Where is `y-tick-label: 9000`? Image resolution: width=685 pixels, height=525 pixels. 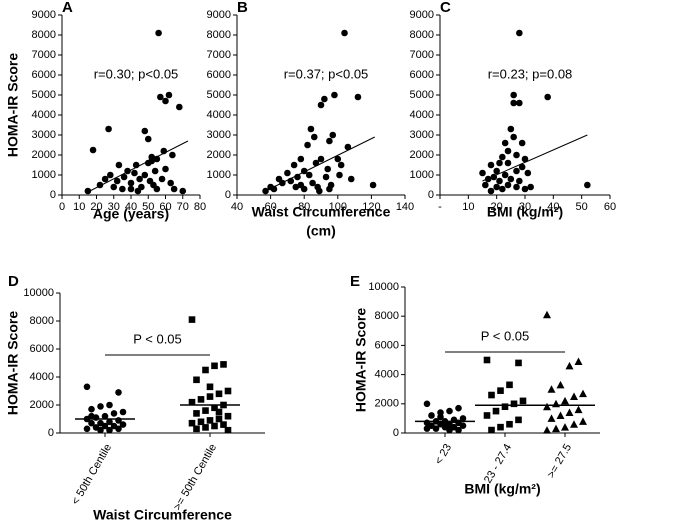
y-tick-label: 9000 is located at coordinates (44, 15).